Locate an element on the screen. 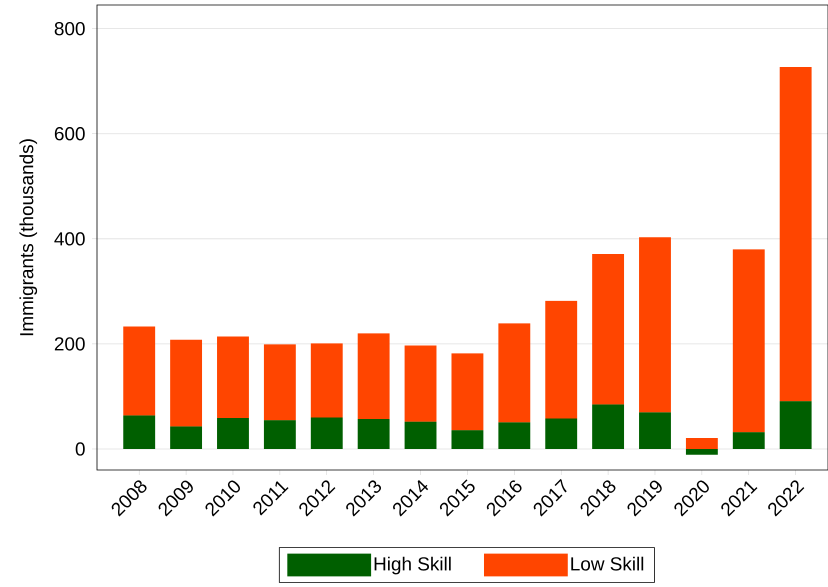  y-tick-label: 200 is located at coordinates (69, 344).